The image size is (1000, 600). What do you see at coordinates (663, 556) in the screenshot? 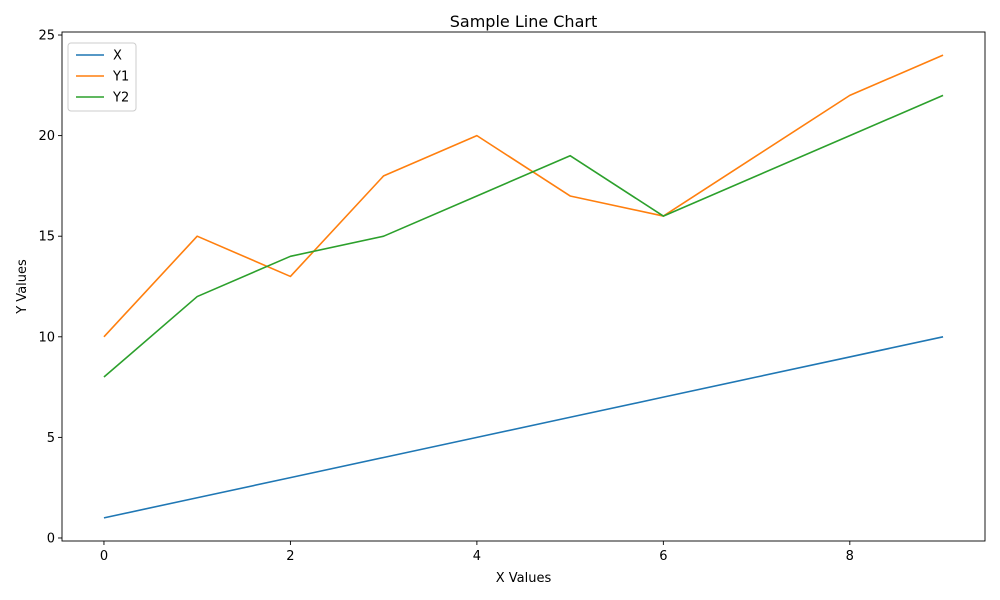
I see `x-tick-label: 6` at bounding box center [663, 556].